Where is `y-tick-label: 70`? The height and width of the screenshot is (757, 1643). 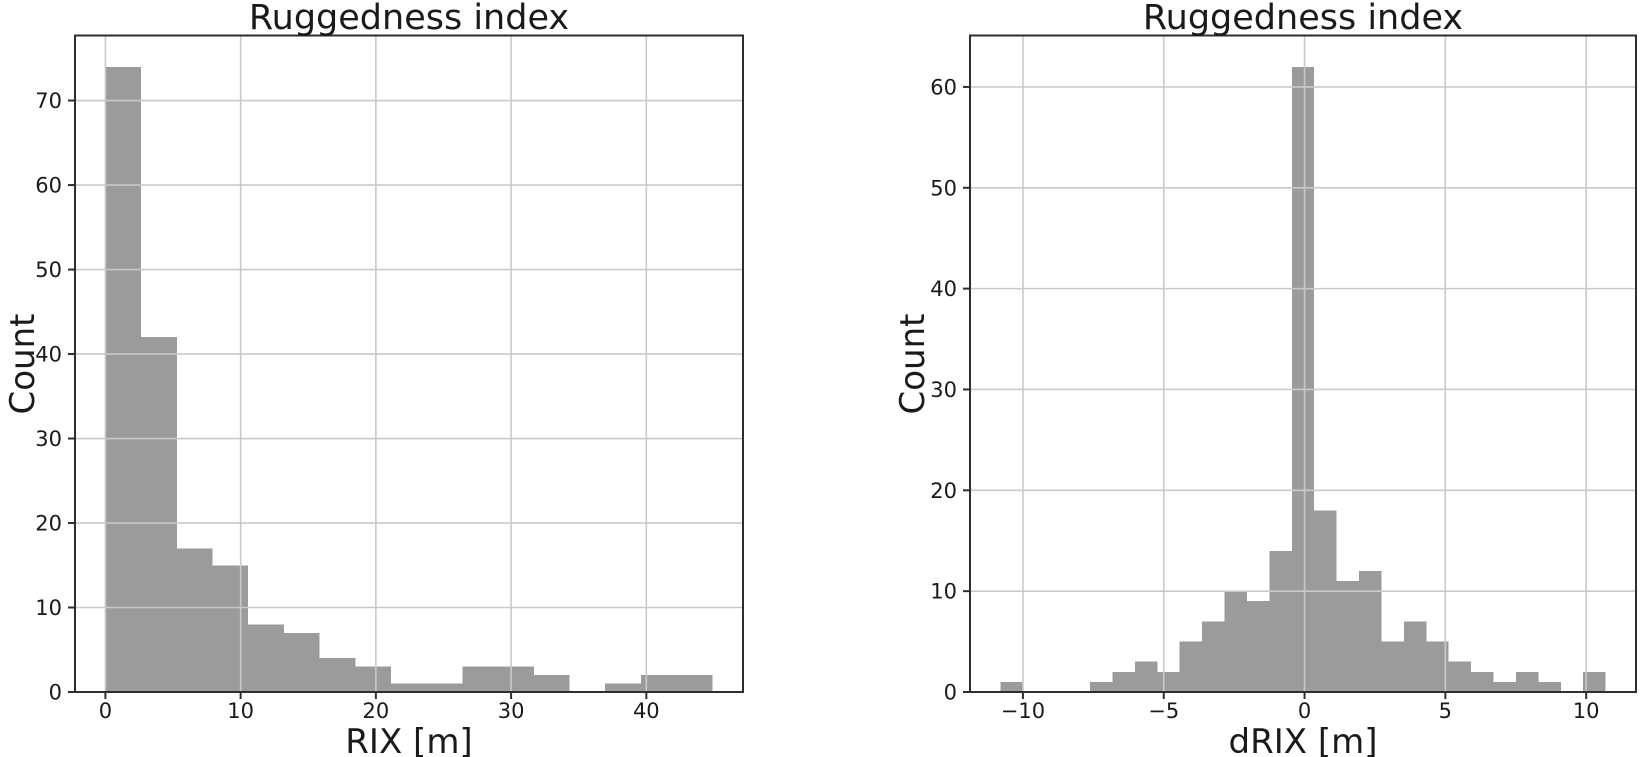
y-tick-label: 70 is located at coordinates (48, 101).